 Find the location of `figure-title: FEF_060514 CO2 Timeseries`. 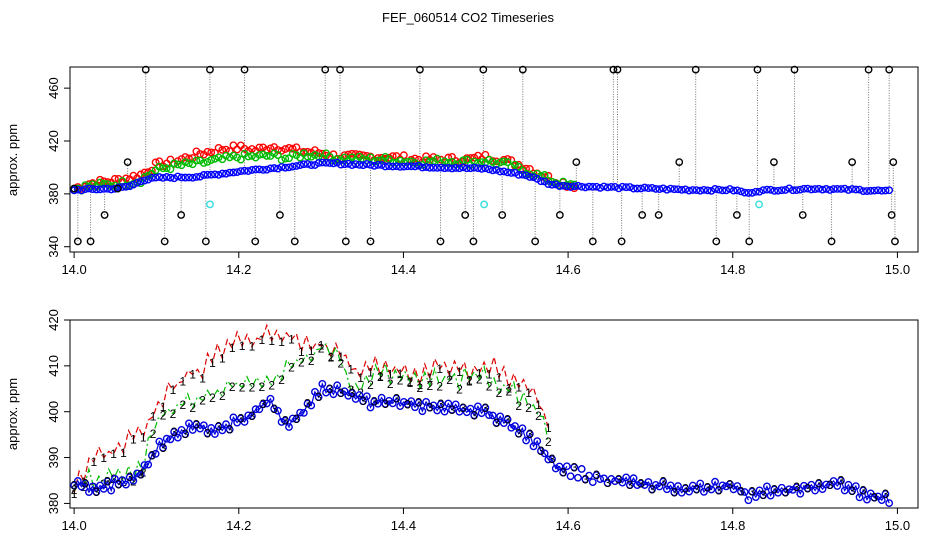

figure-title: FEF_060514 CO2 Timeseries is located at coordinates (468, 17).